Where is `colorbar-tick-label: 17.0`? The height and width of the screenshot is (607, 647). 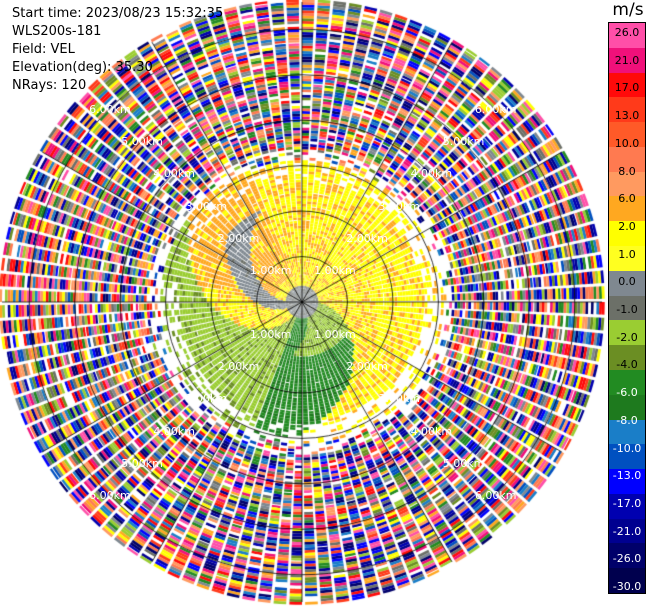 colorbar-tick-label: 17.0 is located at coordinates (627, 88).